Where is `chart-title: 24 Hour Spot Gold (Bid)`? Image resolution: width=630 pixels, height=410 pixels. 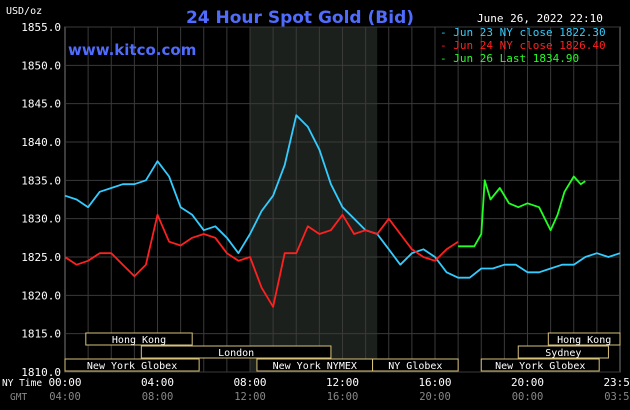 chart-title: 24 Hour Spot Gold (Bid) is located at coordinates (300, 18).